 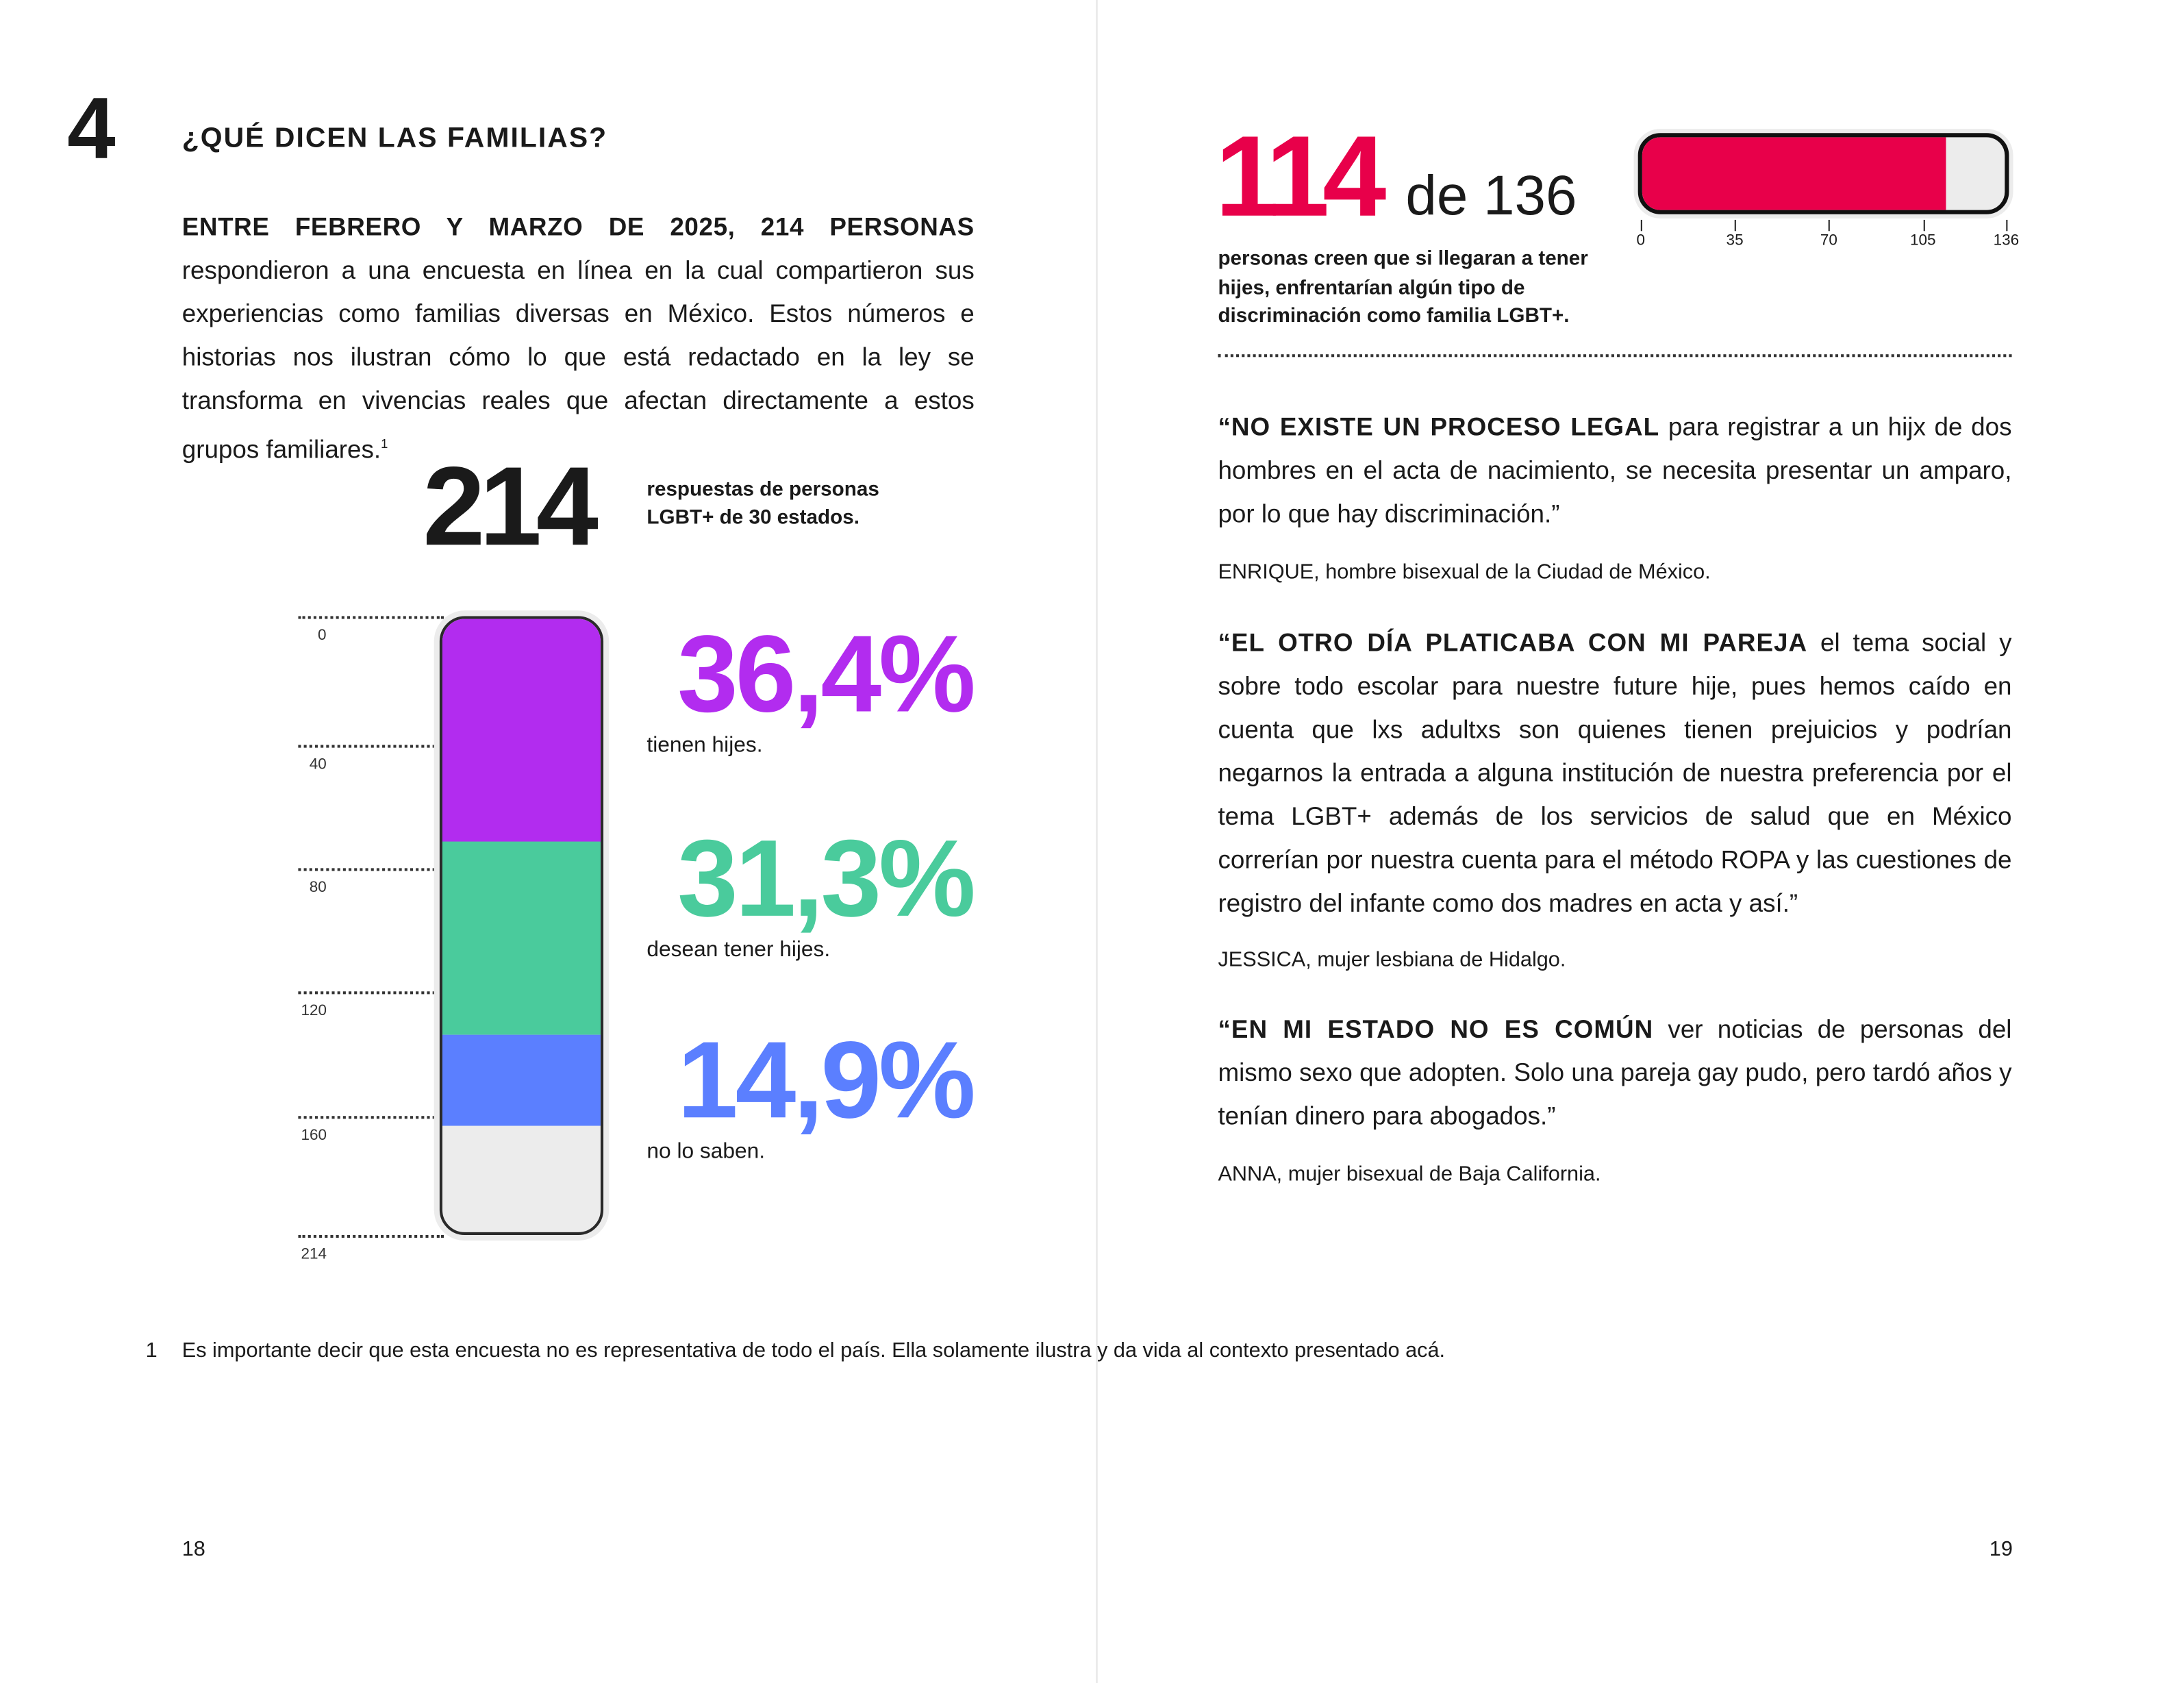 What do you see at coordinates (1266, 572) in the screenshot?
I see `quote-author: ENRIQUE` at bounding box center [1266, 572].